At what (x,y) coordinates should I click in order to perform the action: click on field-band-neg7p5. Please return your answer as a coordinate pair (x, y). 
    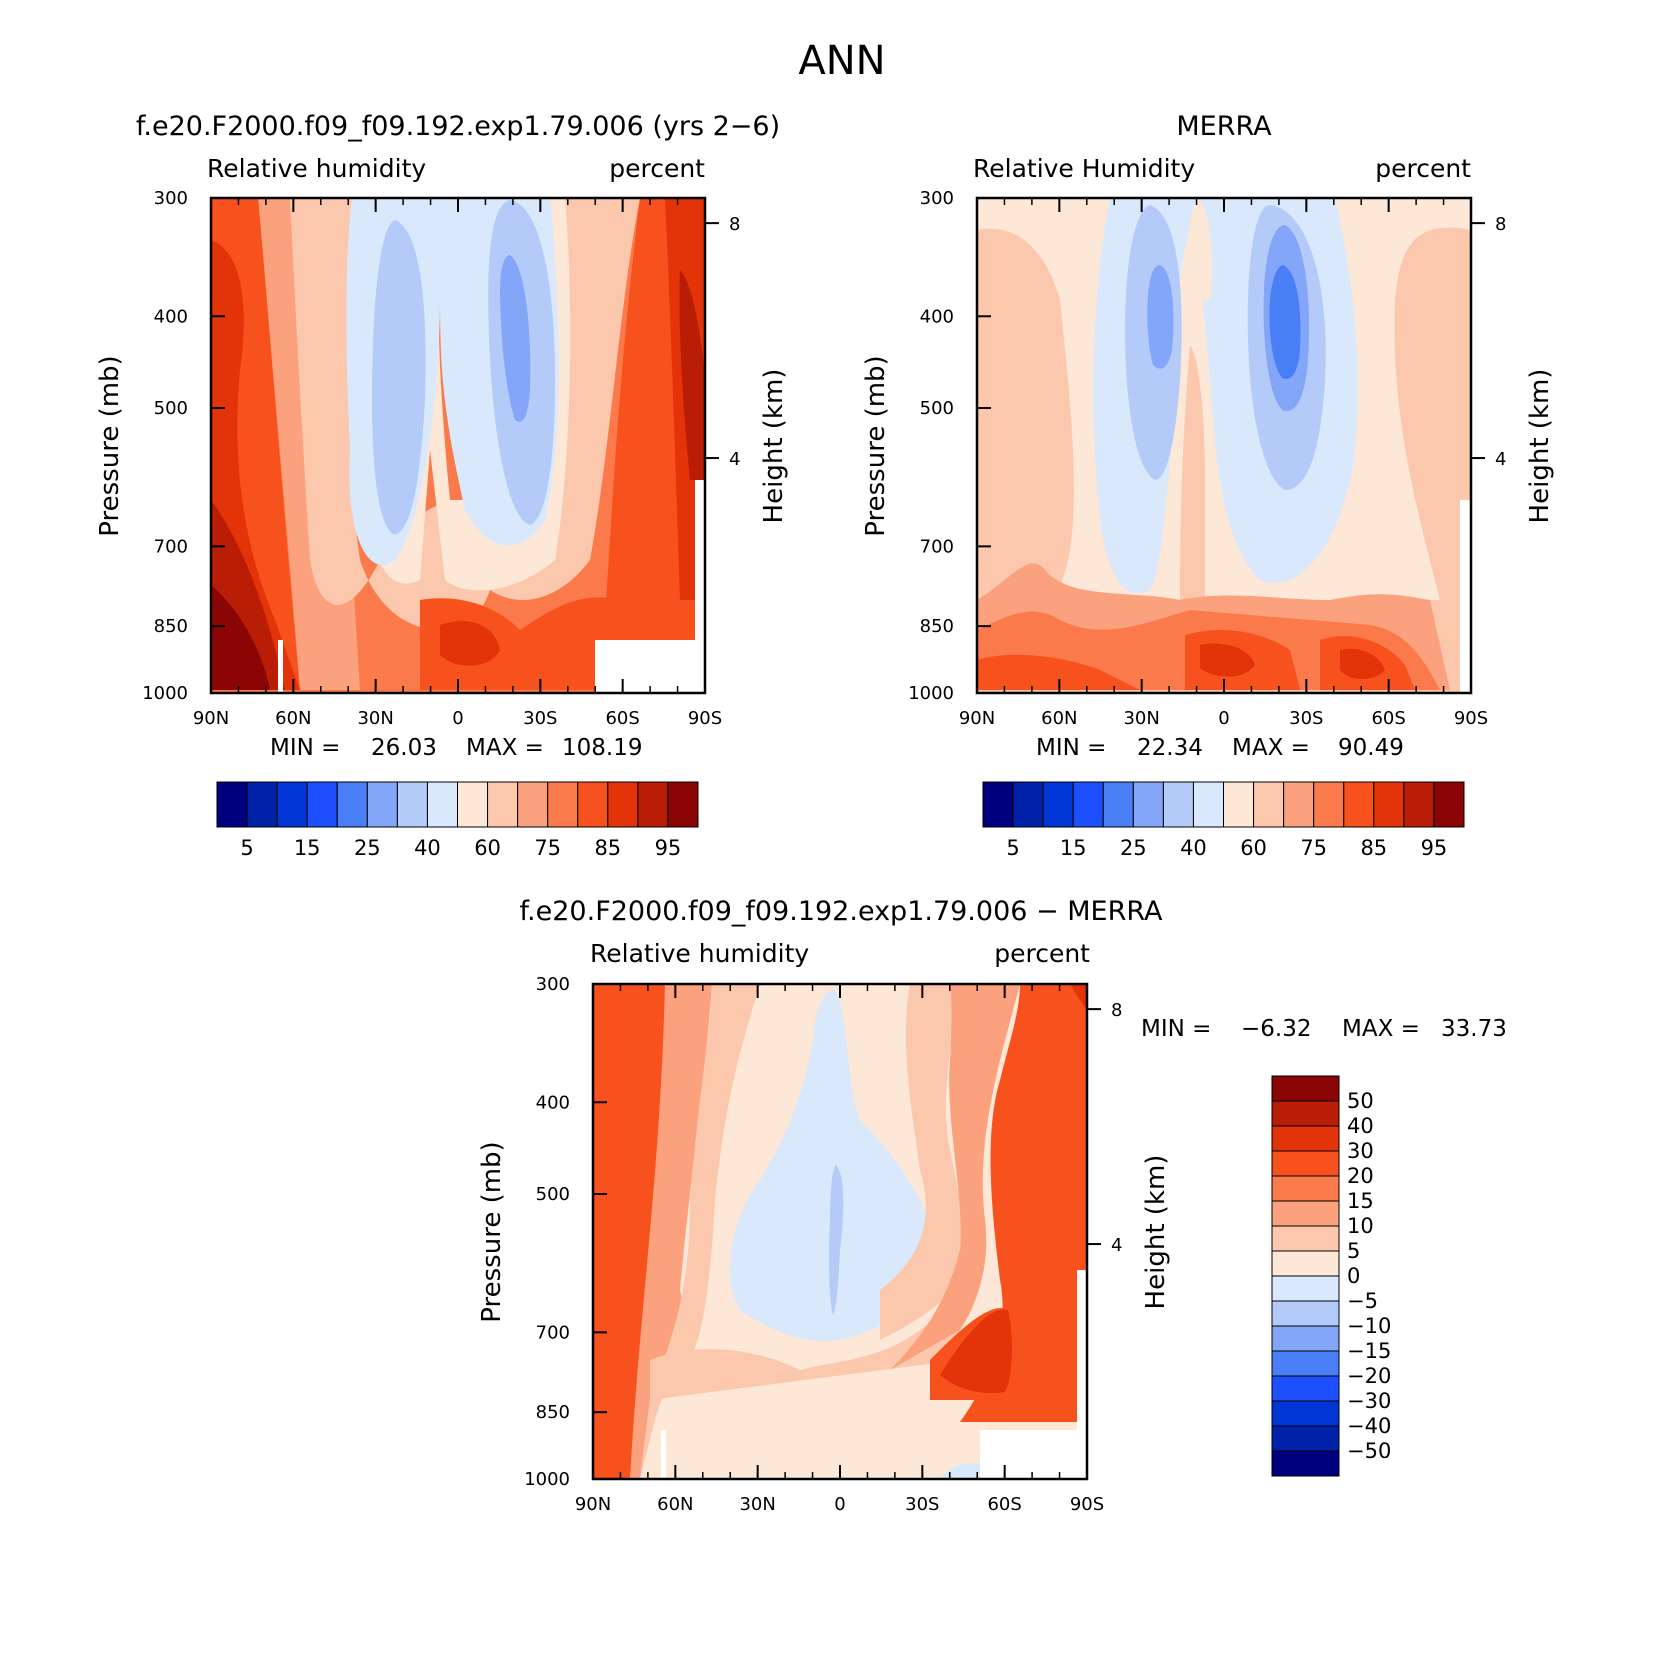
    Looking at the image, I should click on (836, 1240).